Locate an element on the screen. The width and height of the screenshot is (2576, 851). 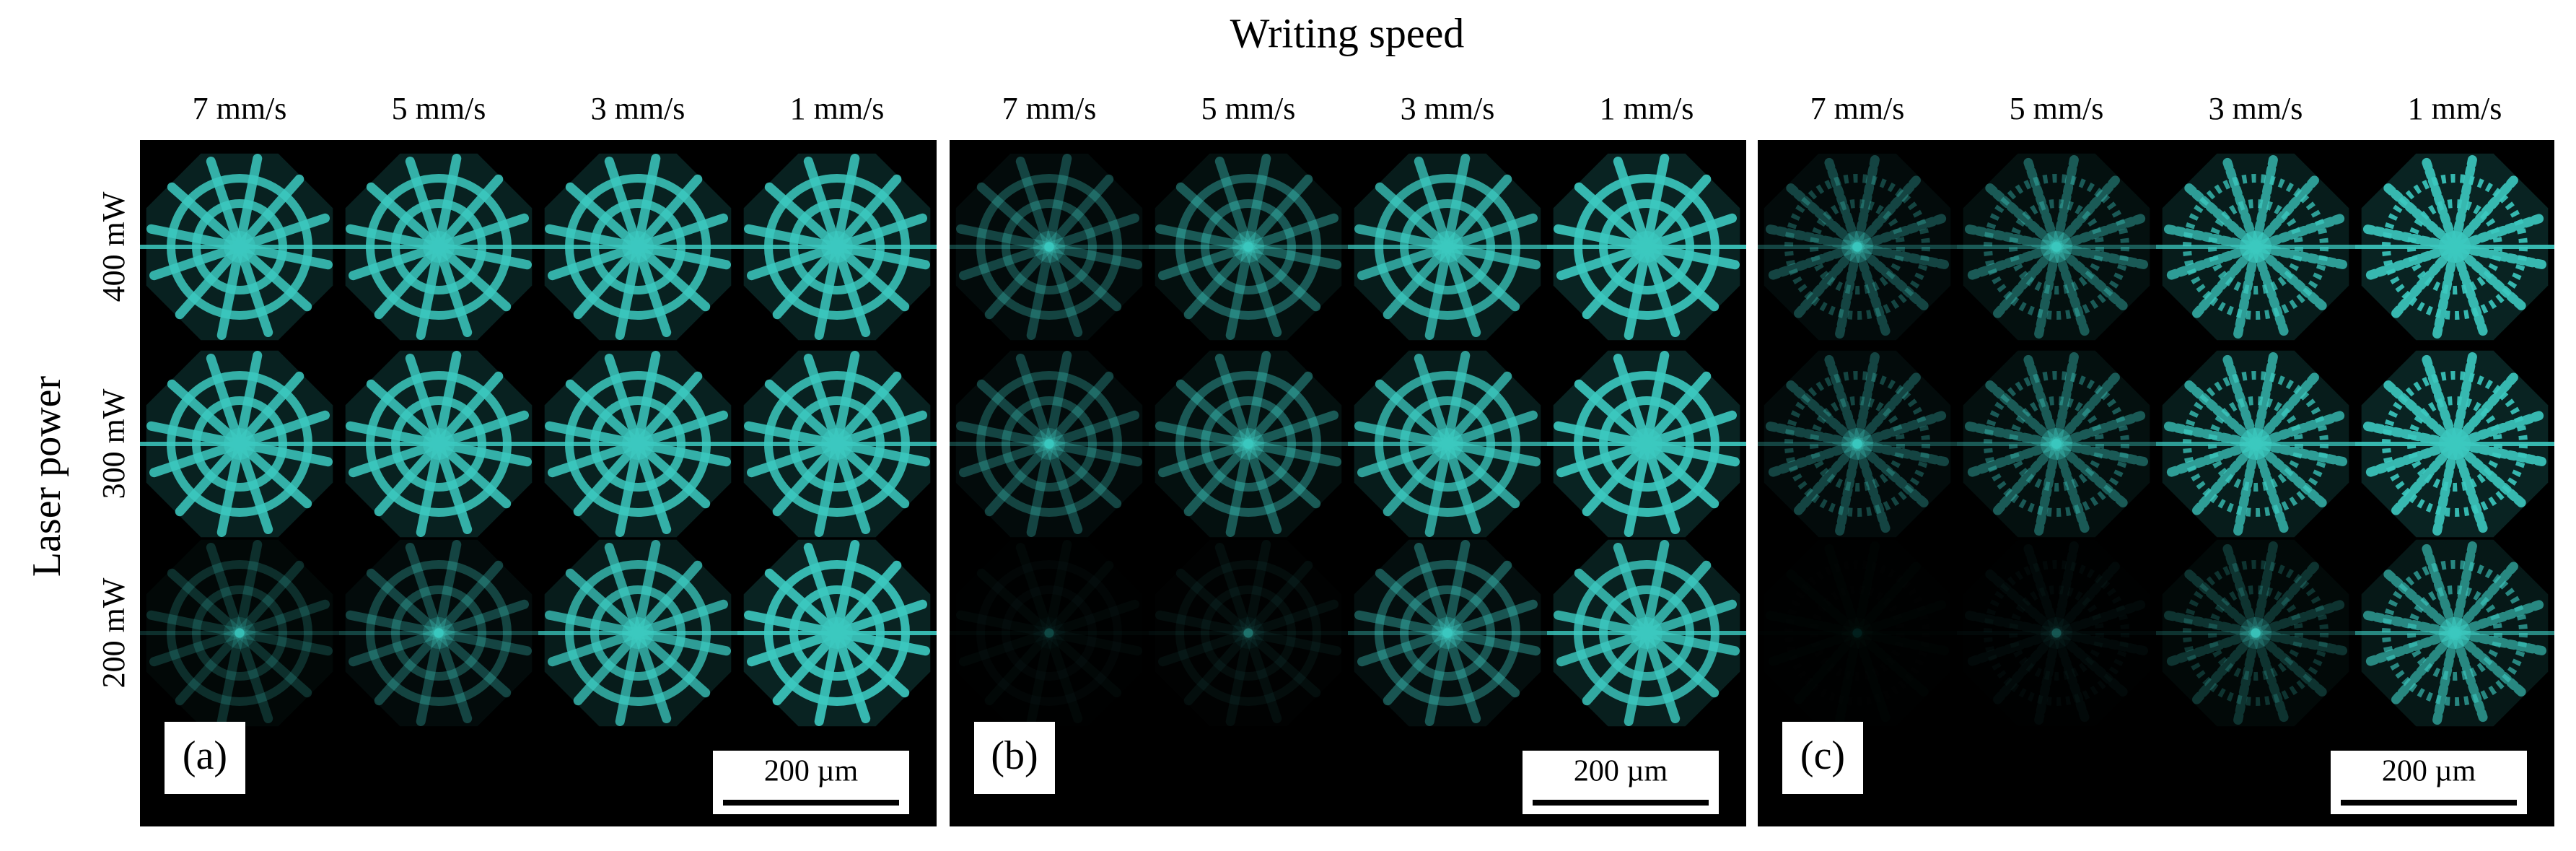
row-label: 400 mW is located at coordinates (113, 246).